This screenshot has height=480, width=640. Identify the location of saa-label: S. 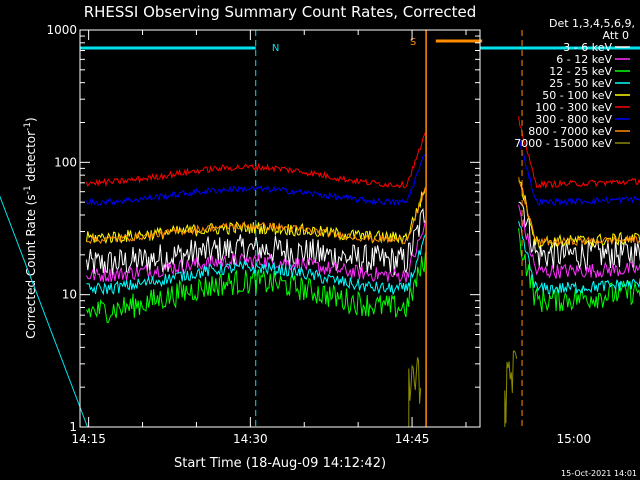
(413, 42).